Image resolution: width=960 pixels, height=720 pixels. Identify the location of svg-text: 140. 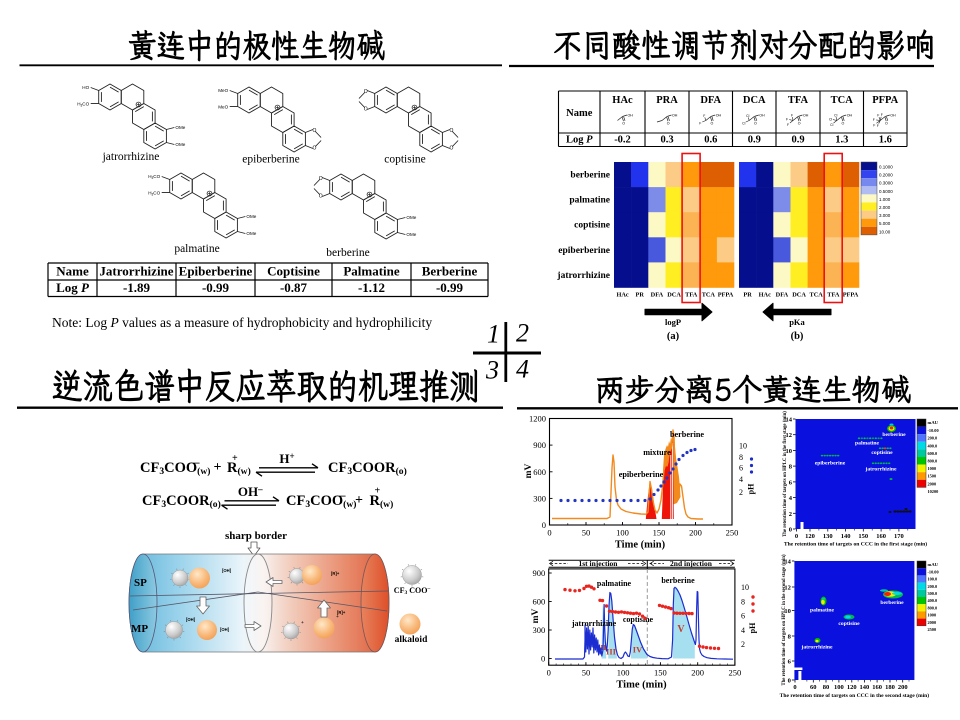
(846, 536).